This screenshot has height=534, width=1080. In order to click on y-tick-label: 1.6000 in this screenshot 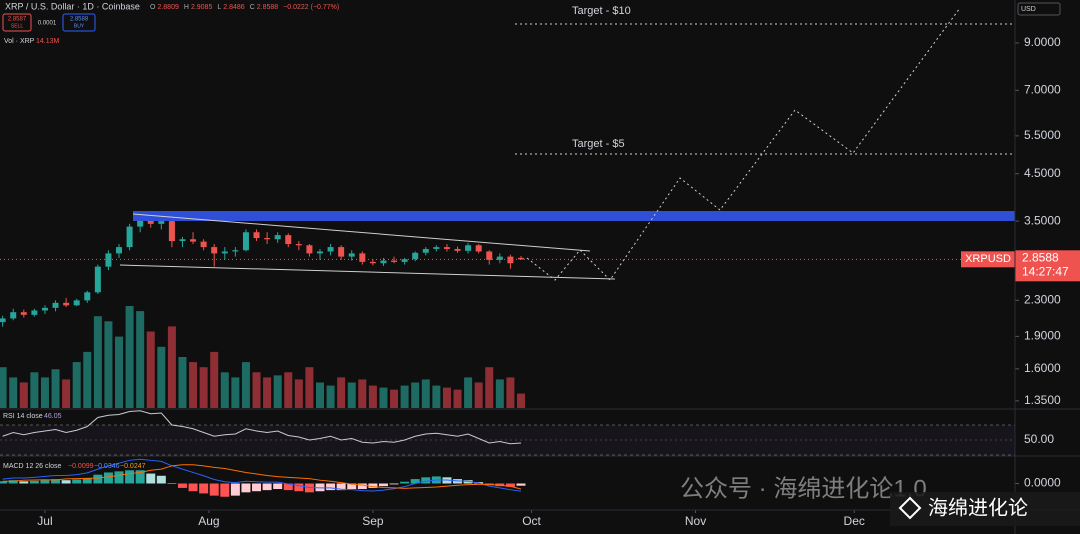, I will do `click(1042, 368)`.